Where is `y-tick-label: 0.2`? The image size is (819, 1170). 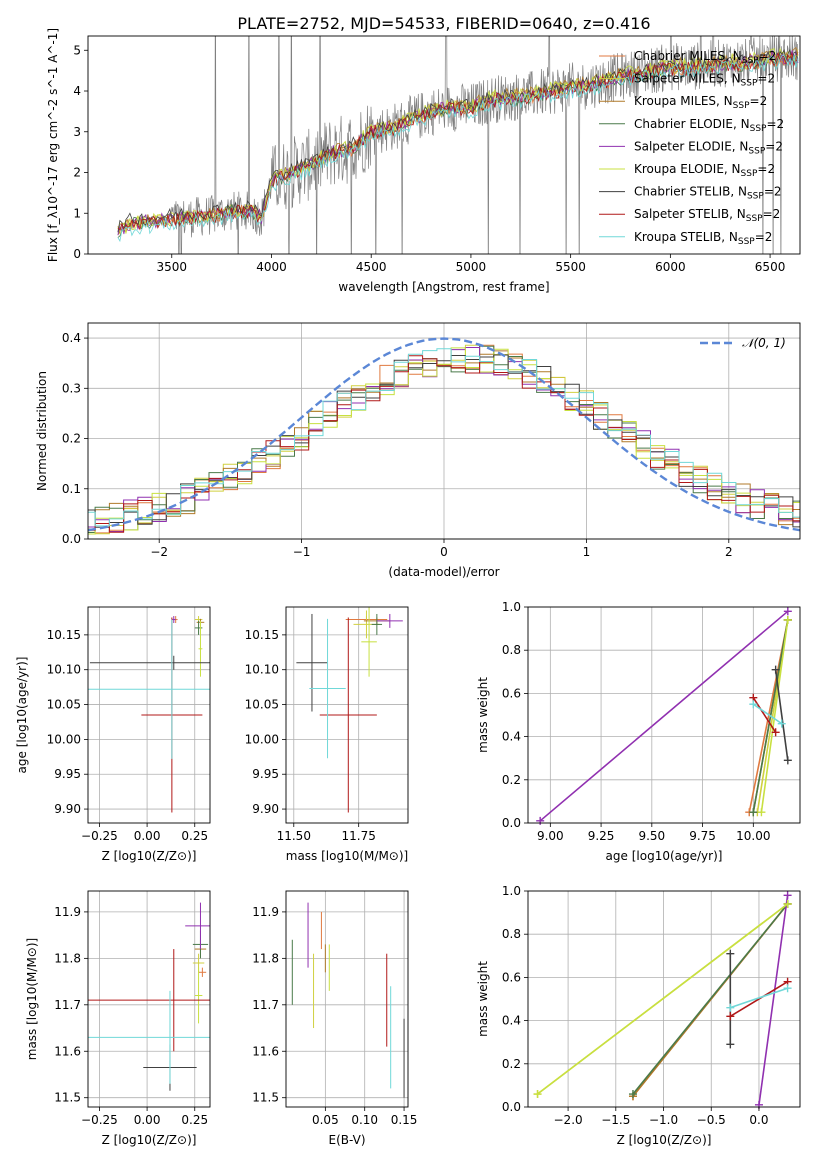 y-tick-label: 0.2 is located at coordinates (511, 780).